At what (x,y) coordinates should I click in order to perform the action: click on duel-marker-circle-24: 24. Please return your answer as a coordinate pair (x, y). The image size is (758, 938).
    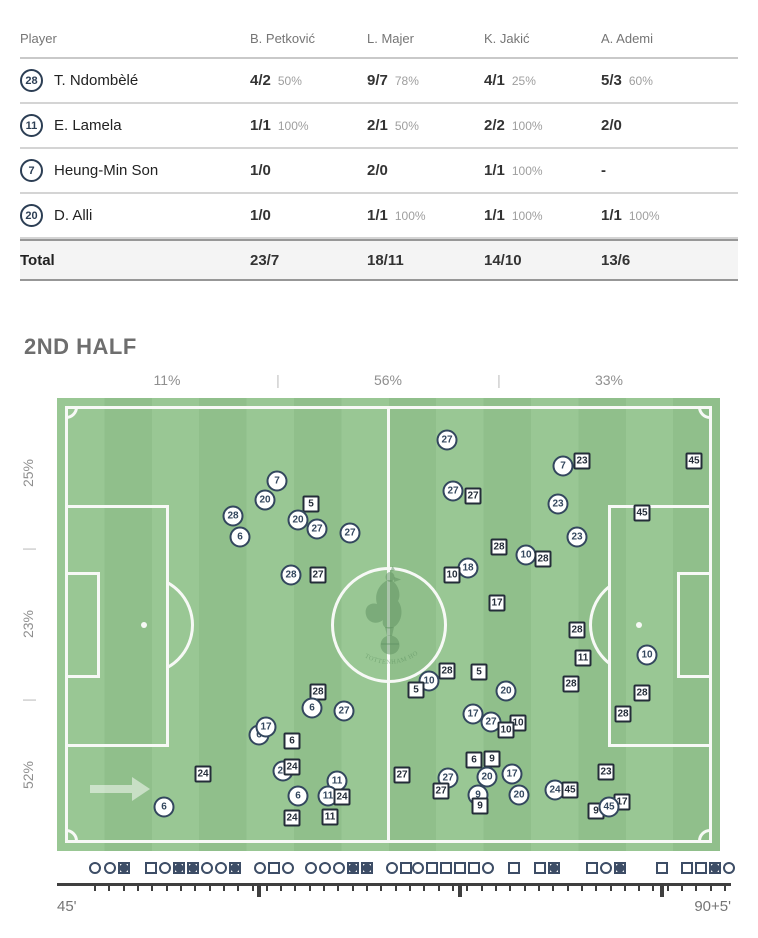
    Looking at the image, I should click on (555, 790).